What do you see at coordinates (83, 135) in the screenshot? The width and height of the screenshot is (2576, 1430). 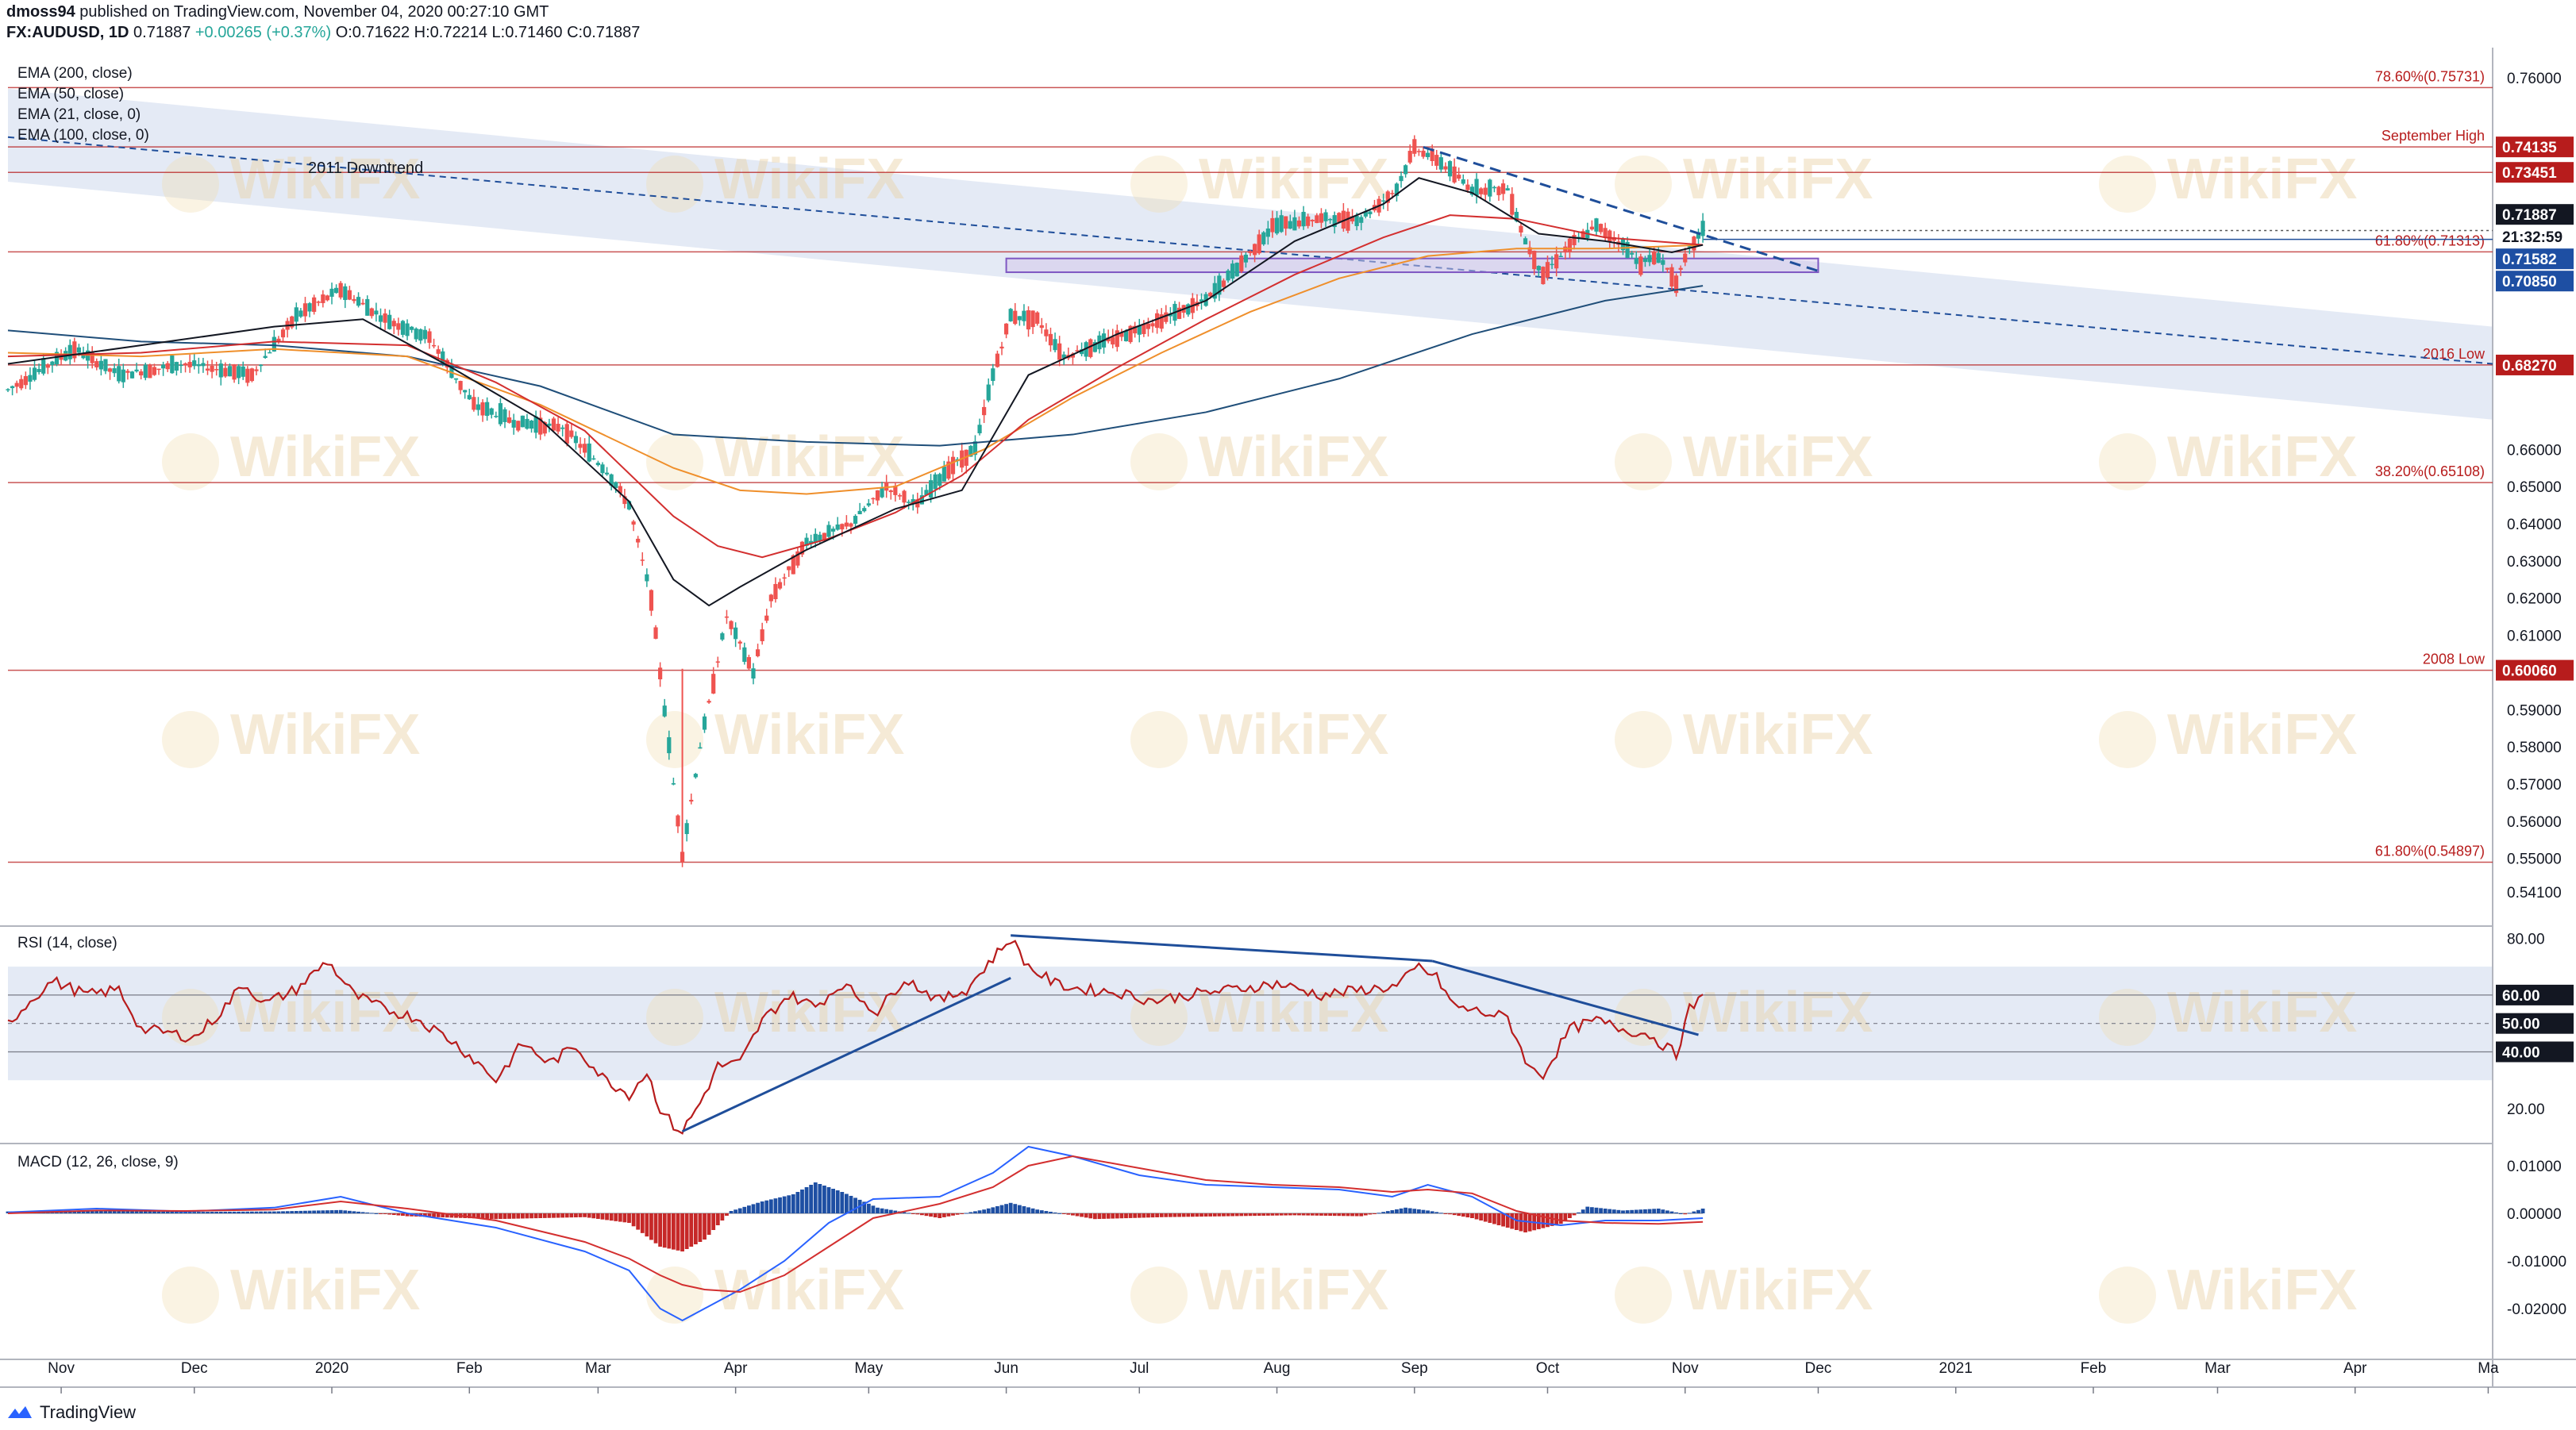 I see `indicator-legend-item: EMA (100, close, 0)` at bounding box center [83, 135].